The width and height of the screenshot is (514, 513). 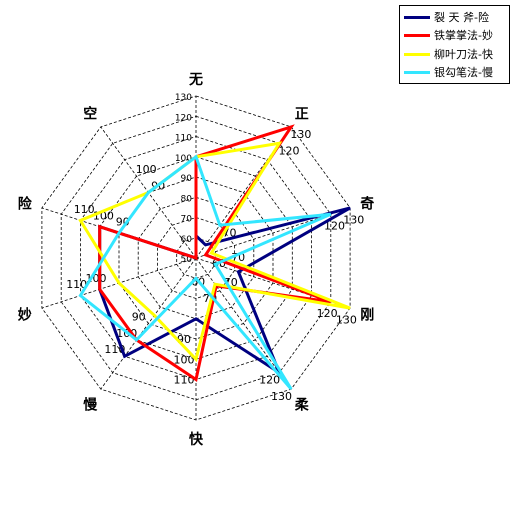 I want to click on legend-label: 裂 天 斧-险, so click(x=461, y=17).